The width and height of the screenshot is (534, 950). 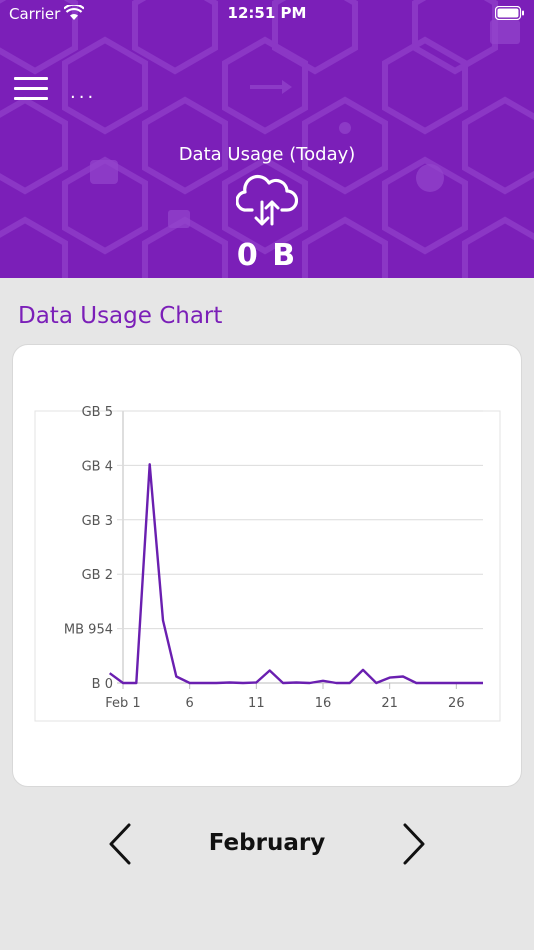 I want to click on hamburger-menu-icon, so click(x=31, y=89).